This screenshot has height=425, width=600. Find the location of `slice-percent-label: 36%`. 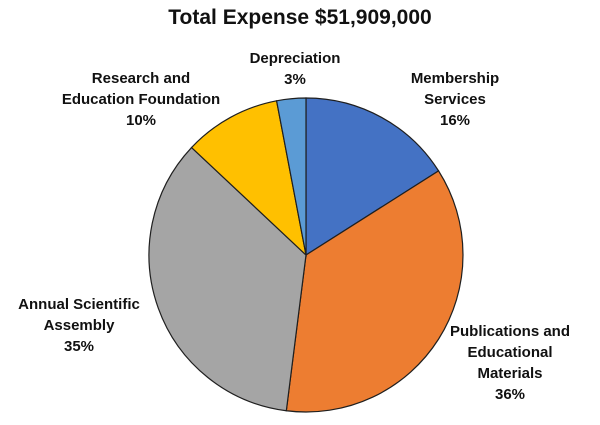

slice-percent-label: 36% is located at coordinates (510, 394).